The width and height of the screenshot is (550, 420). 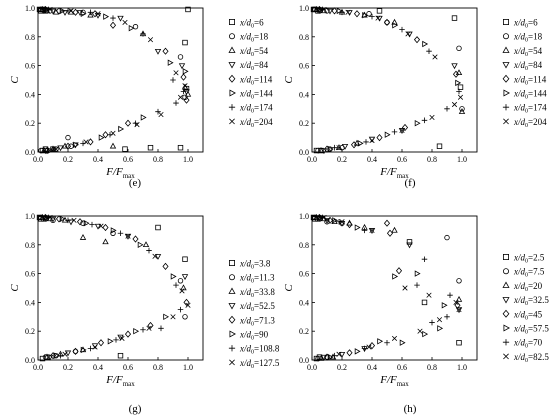 I want to click on plot-frame, so click(x=394, y=288).